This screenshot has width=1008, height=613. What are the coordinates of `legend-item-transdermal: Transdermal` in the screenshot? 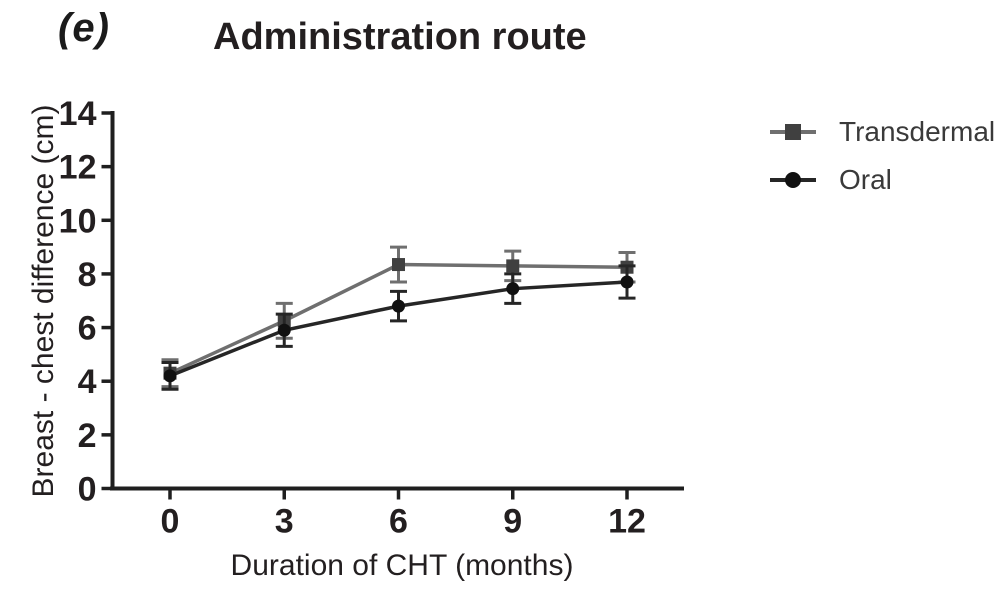 It's located at (882, 132).